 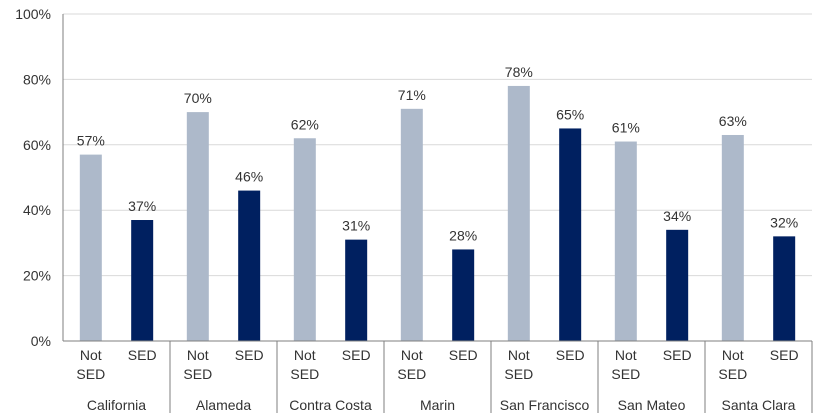 I want to click on data-label: 28%, so click(x=463, y=235).